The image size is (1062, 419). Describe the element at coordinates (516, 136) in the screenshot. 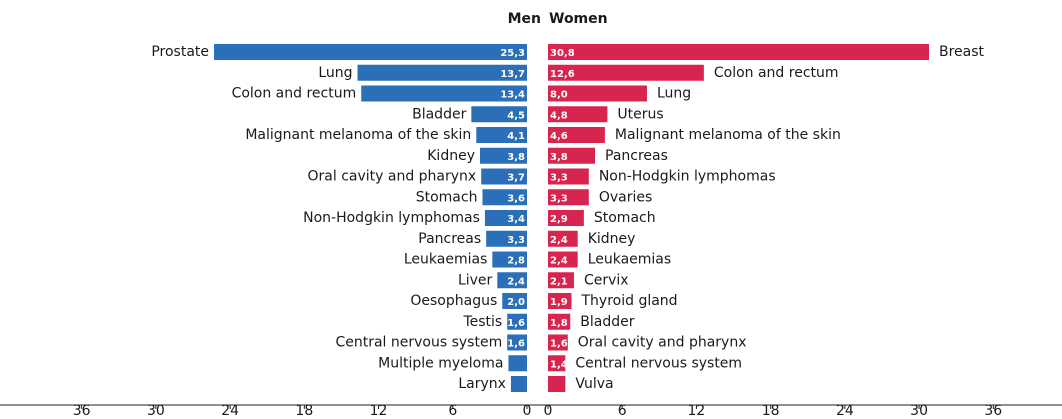

I see `value-label: 4,1` at that location.